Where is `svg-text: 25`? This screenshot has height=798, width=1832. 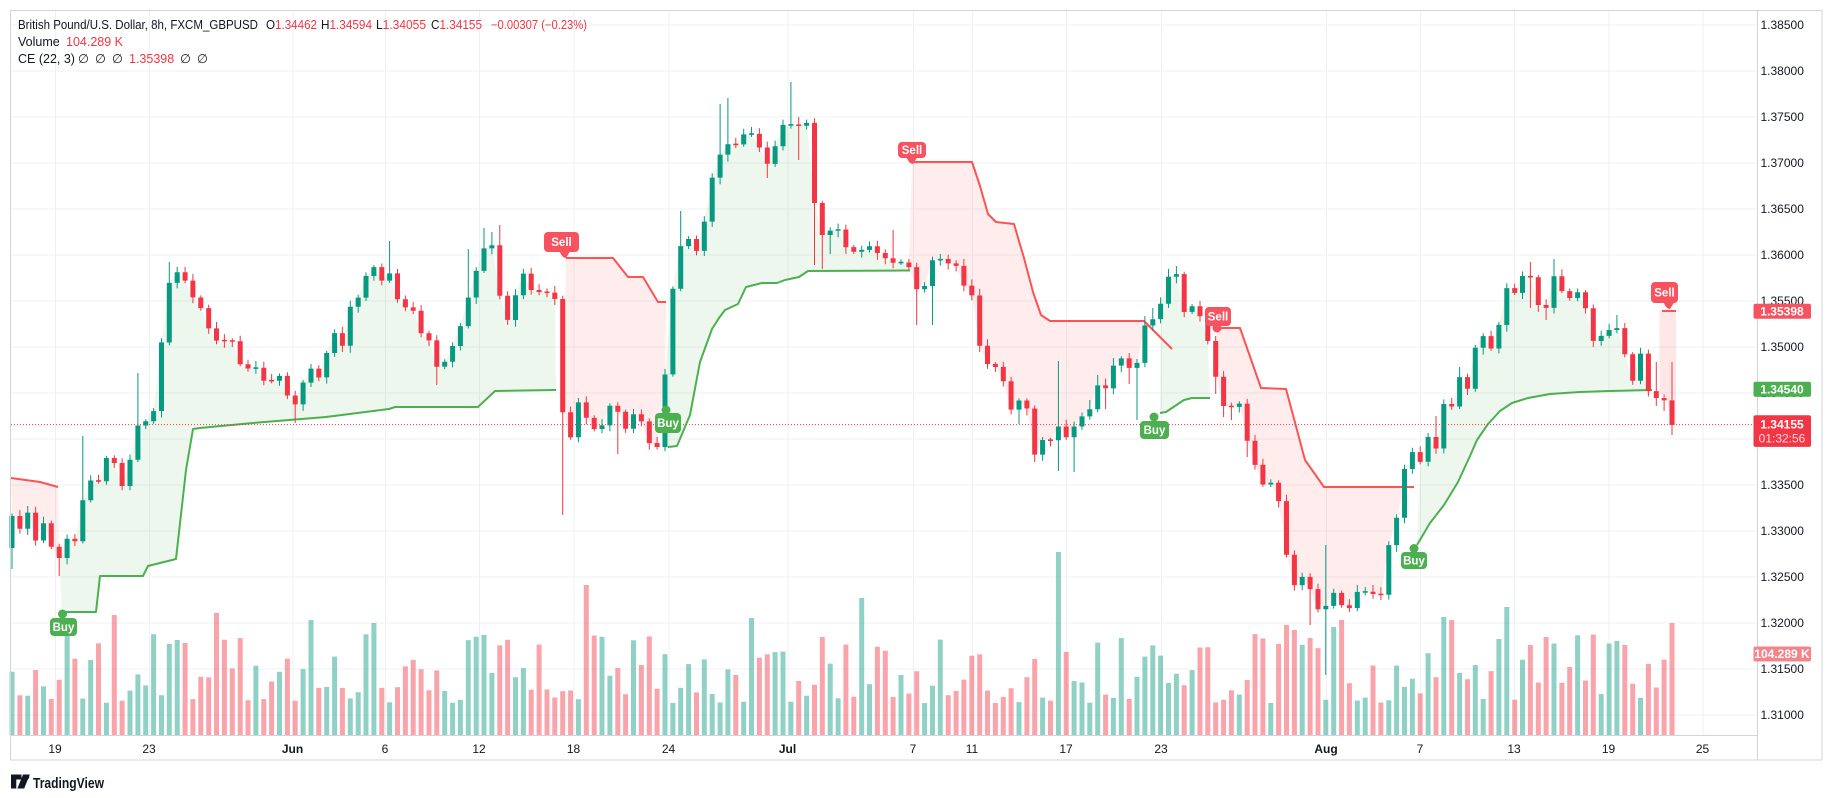 svg-text: 25 is located at coordinates (1703, 749).